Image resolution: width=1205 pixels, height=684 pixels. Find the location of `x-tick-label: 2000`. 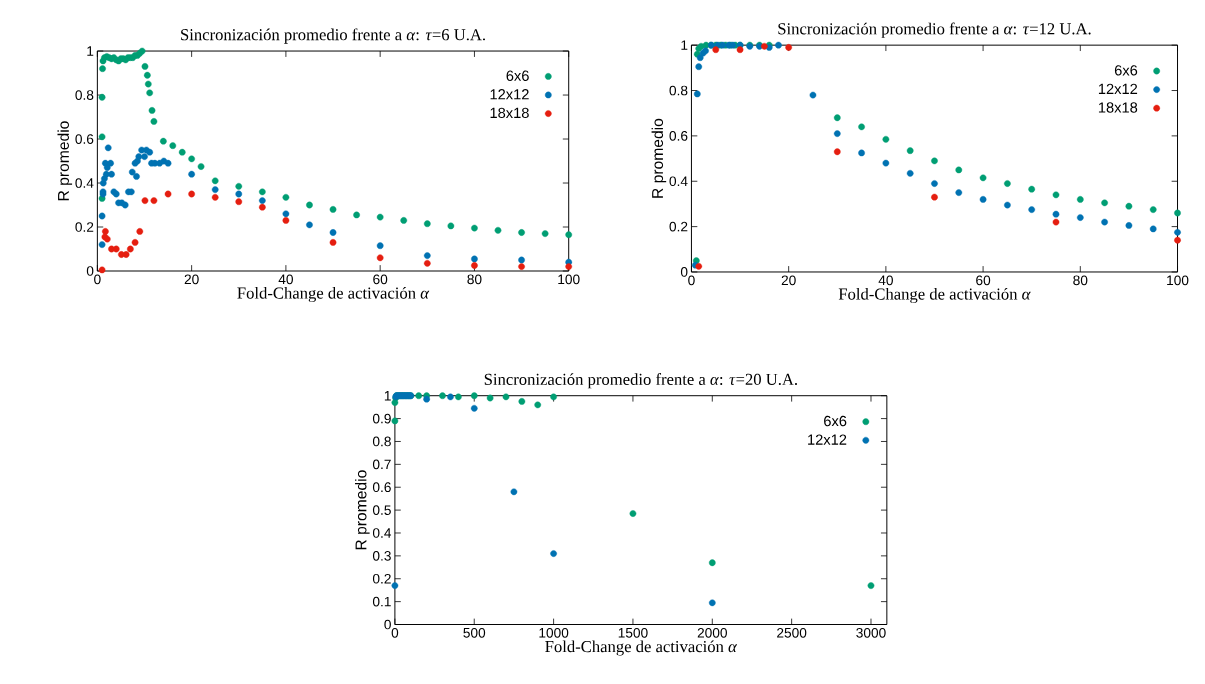

x-tick-label: 2000 is located at coordinates (712, 632).